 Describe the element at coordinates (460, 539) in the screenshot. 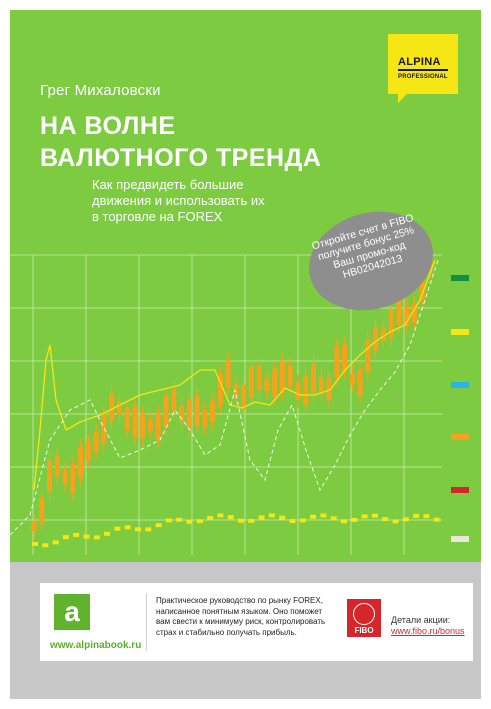

I see `swatch-white` at that location.